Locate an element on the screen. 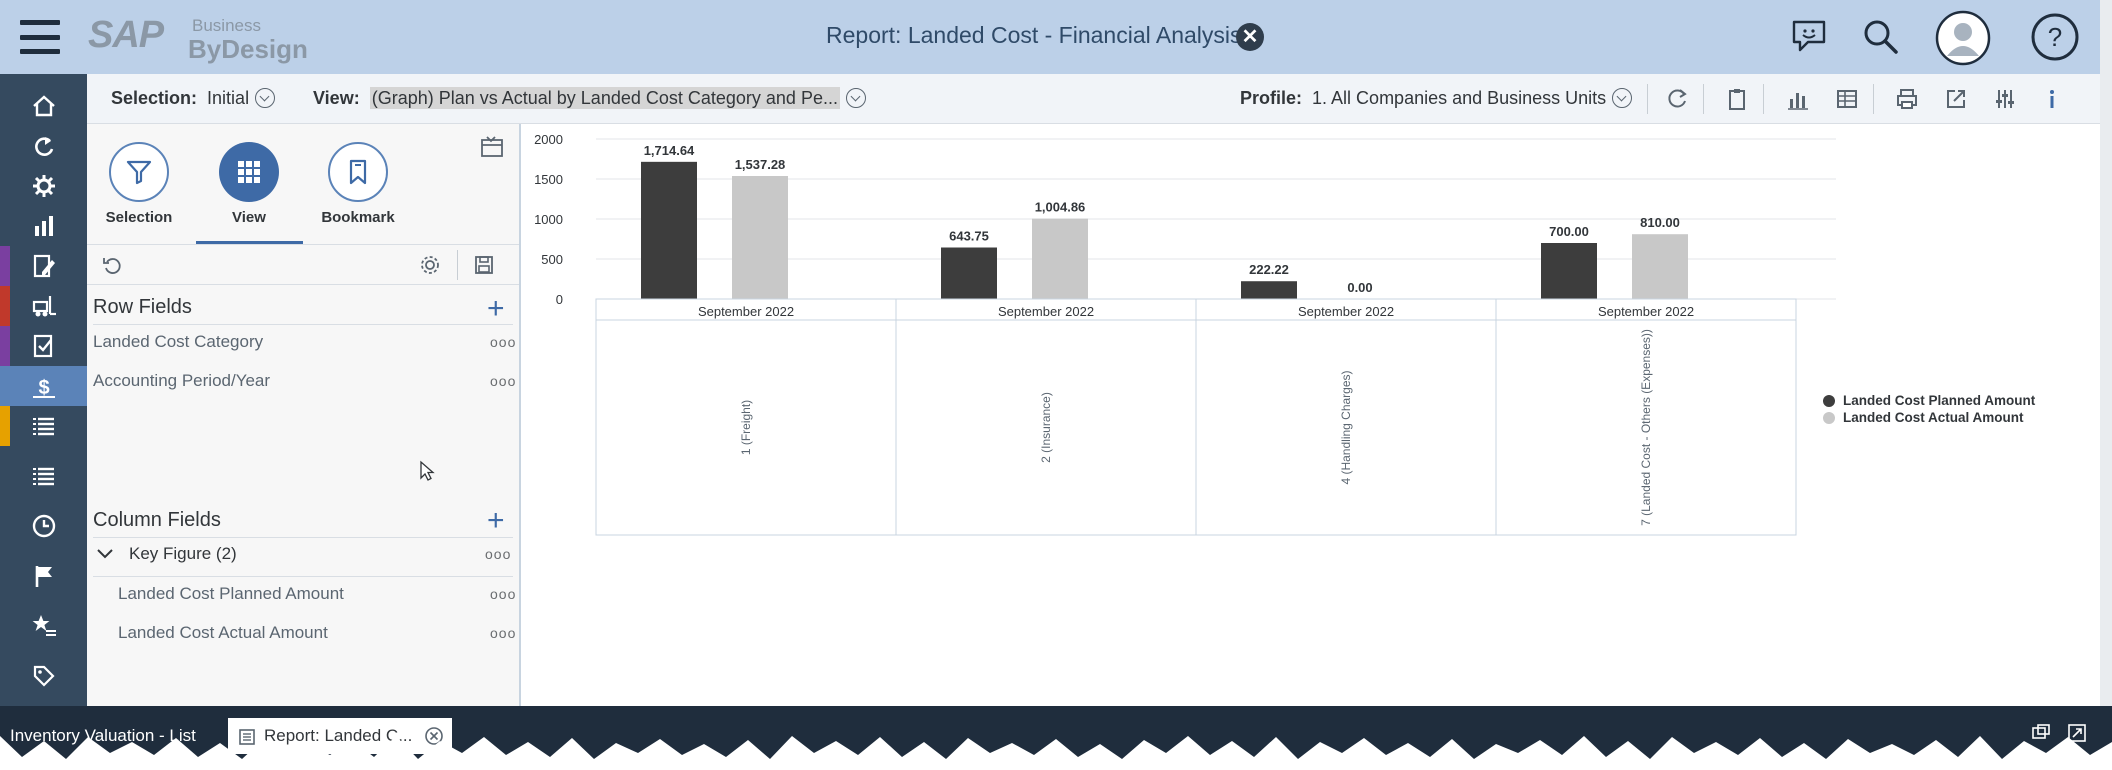  search-icon is located at coordinates (1881, 37).